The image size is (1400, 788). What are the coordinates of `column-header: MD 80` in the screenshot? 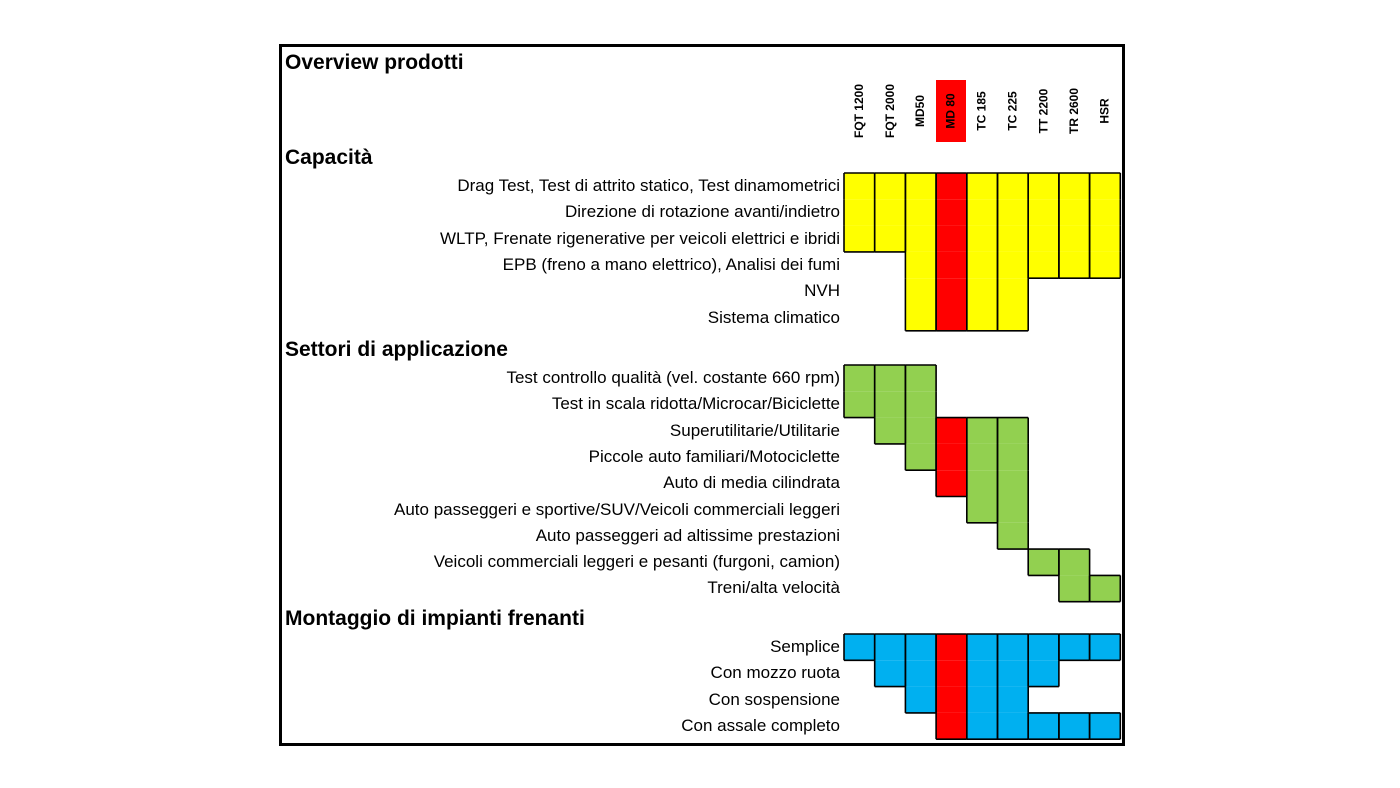 It's located at (951, 111).